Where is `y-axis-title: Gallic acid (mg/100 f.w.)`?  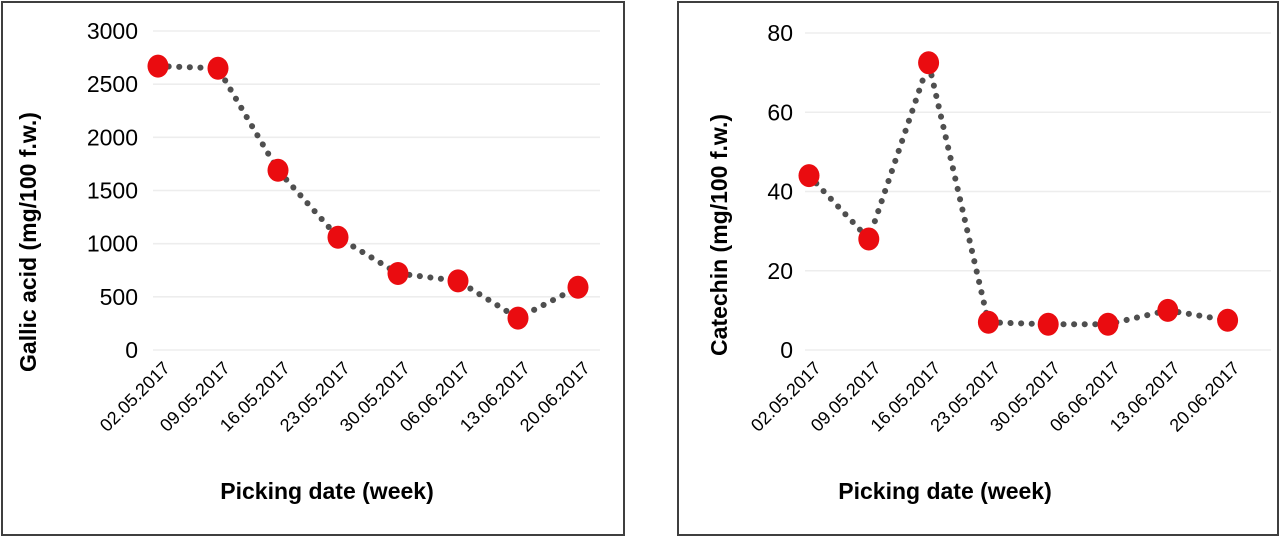 y-axis-title: Gallic acid (mg/100 f.w.) is located at coordinates (28, 242).